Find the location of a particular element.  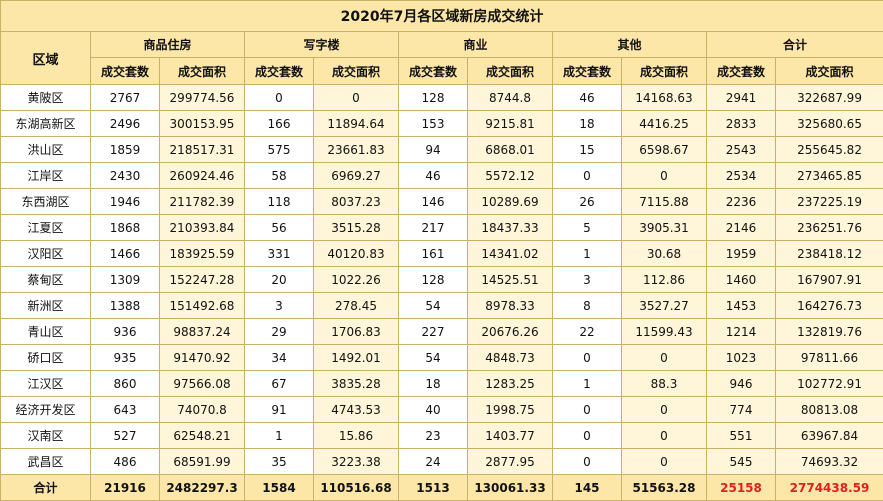

units-cell: 1959 is located at coordinates (741, 254).